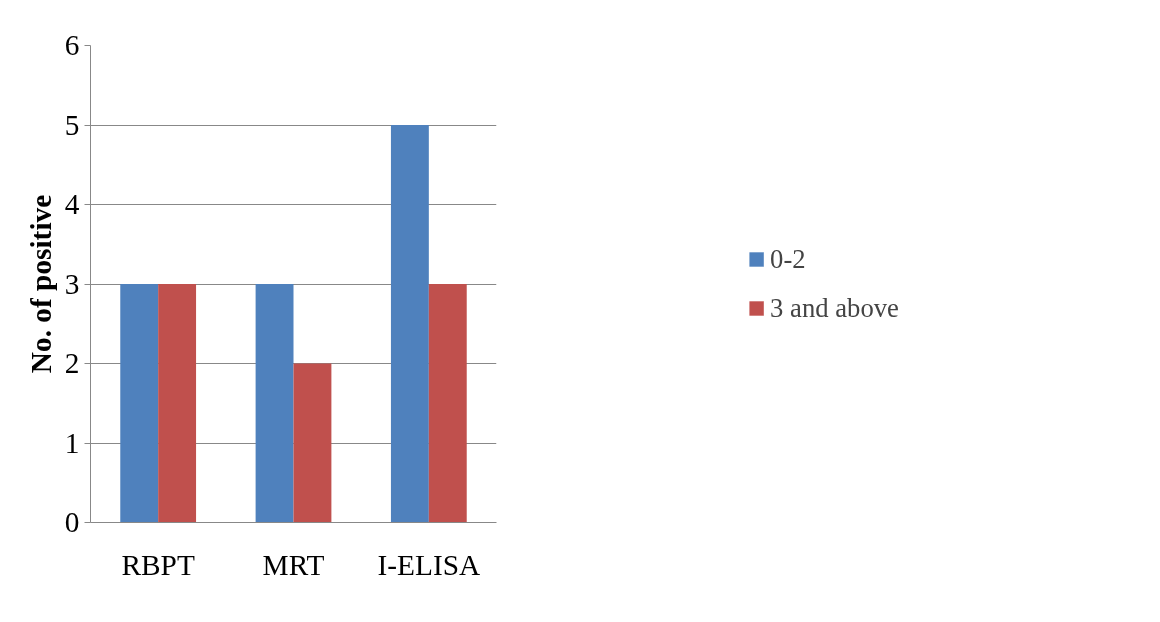  Describe the element at coordinates (72, 45) in the screenshot. I see `y-tick-label: 6` at that location.